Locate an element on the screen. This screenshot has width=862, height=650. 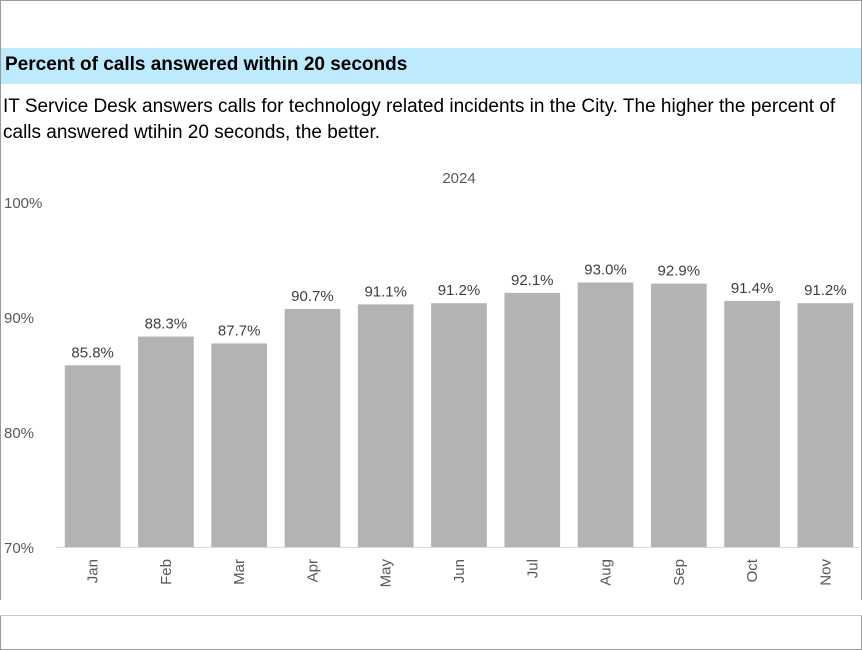
y-tick-label: 100% is located at coordinates (23, 203).